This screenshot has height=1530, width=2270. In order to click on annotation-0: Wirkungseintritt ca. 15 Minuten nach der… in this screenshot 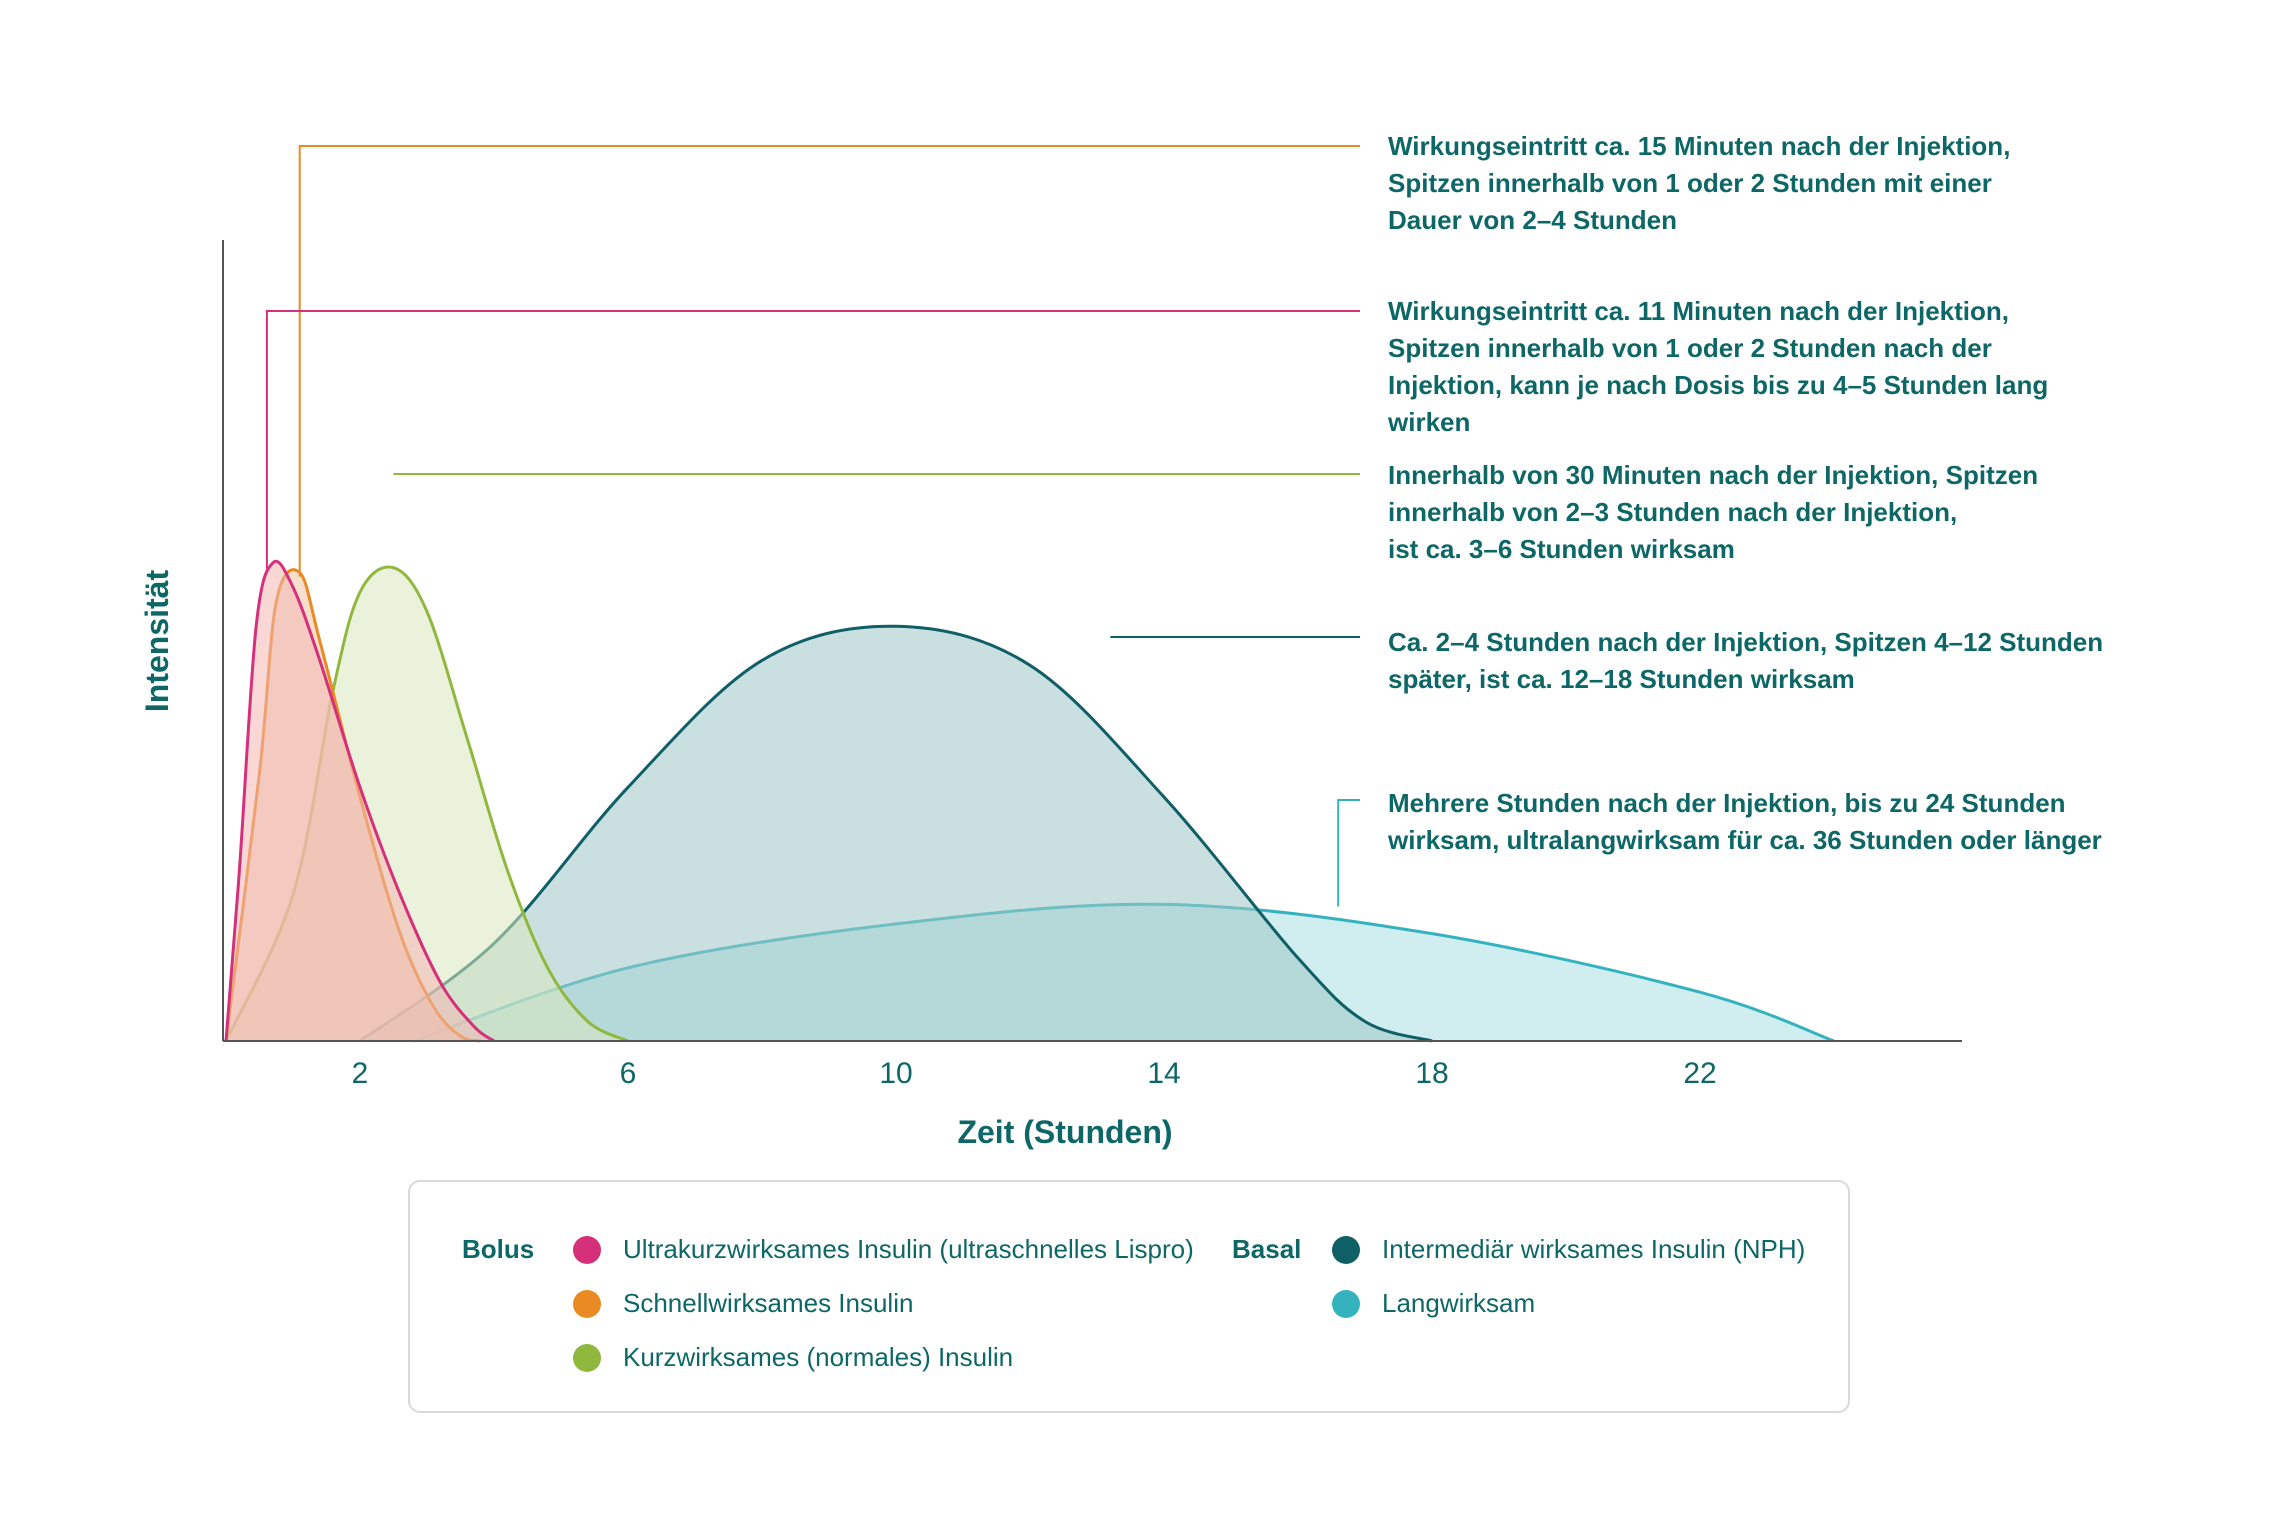, I will do `click(1818, 183)`.